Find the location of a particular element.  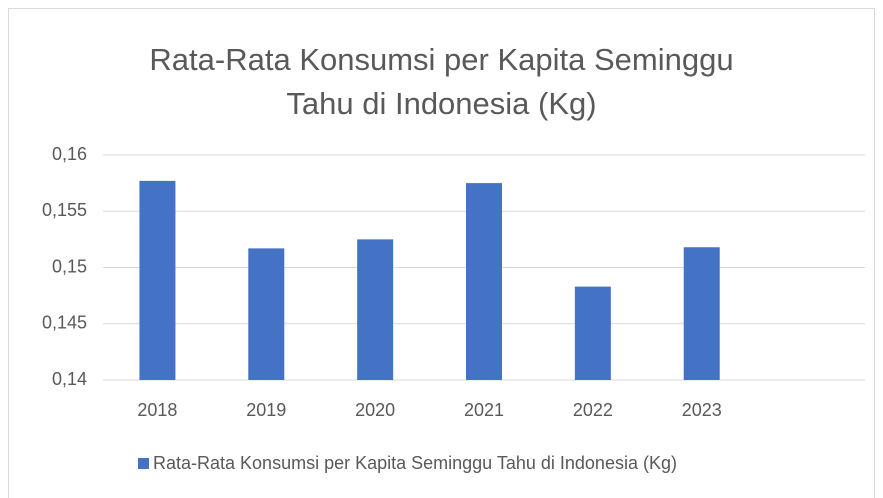

x-tick-label: 2018 is located at coordinates (157, 410).